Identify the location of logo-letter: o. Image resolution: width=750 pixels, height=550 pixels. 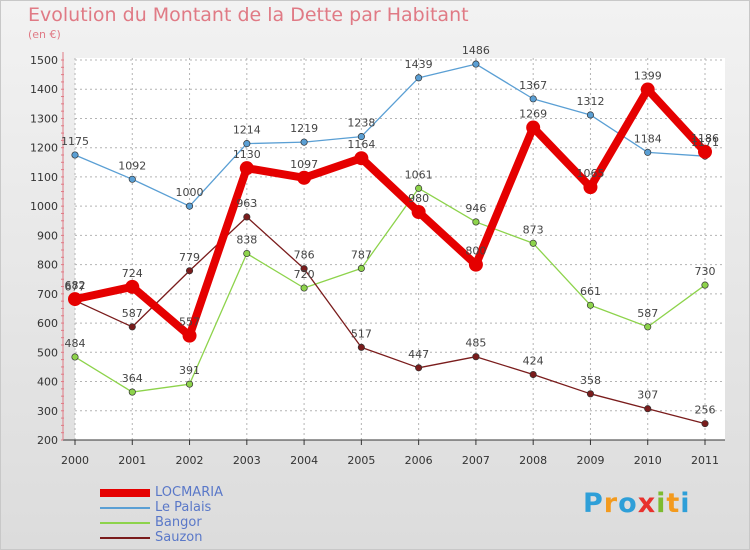
(628, 503).